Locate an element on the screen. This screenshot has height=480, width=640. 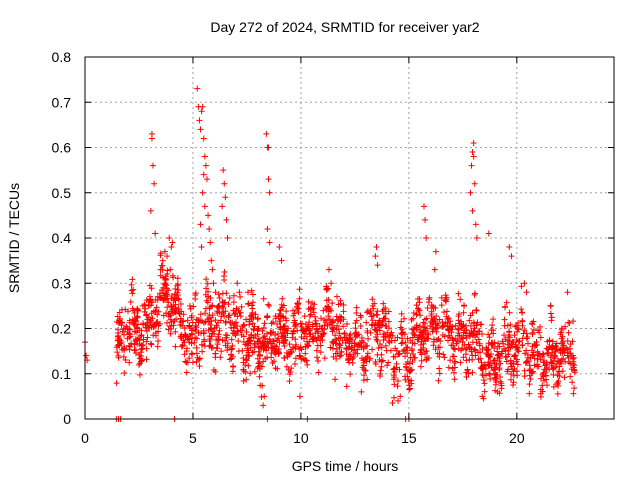
x-axis-label: GPS time / hours is located at coordinates (345, 466).